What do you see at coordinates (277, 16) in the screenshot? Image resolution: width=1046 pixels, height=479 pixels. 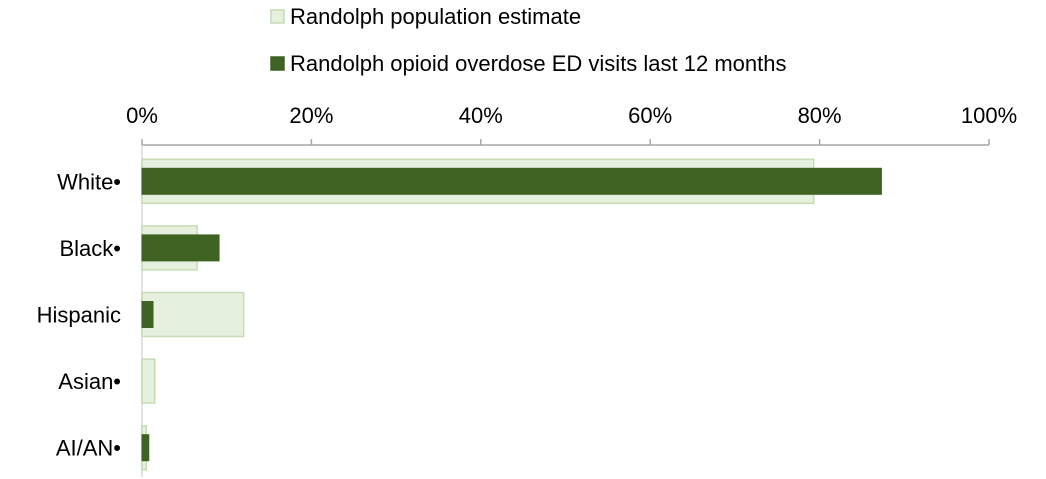 I see `legend-swatch-population` at bounding box center [277, 16].